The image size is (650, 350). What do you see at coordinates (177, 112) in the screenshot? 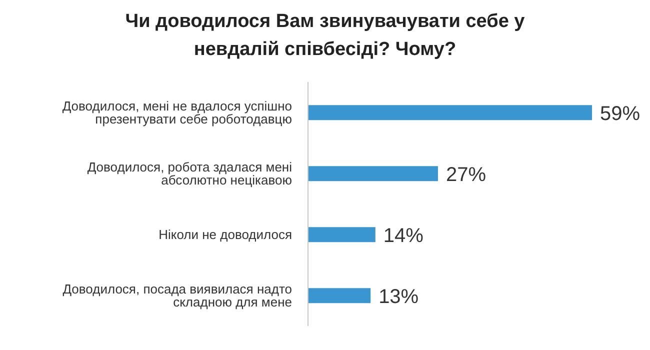
I see `y-tick-label: Доводилося, мені не вдалося успішно презентувати себе роботодавцю` at bounding box center [177, 112].